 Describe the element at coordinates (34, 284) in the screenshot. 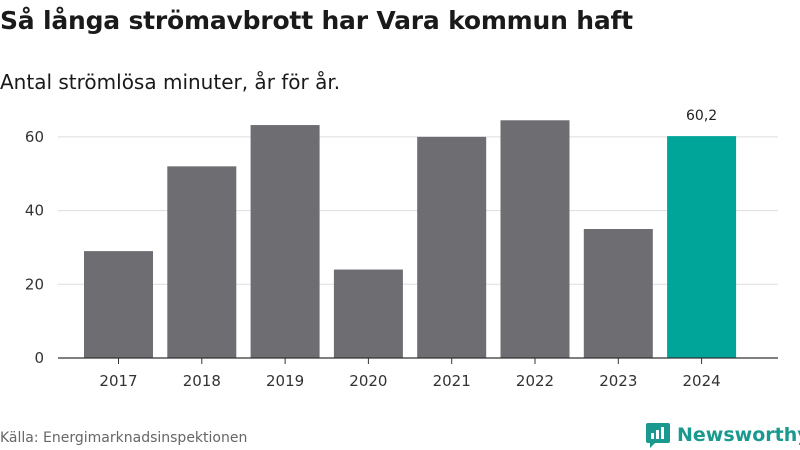

I see `y-tick-label: 20` at that location.